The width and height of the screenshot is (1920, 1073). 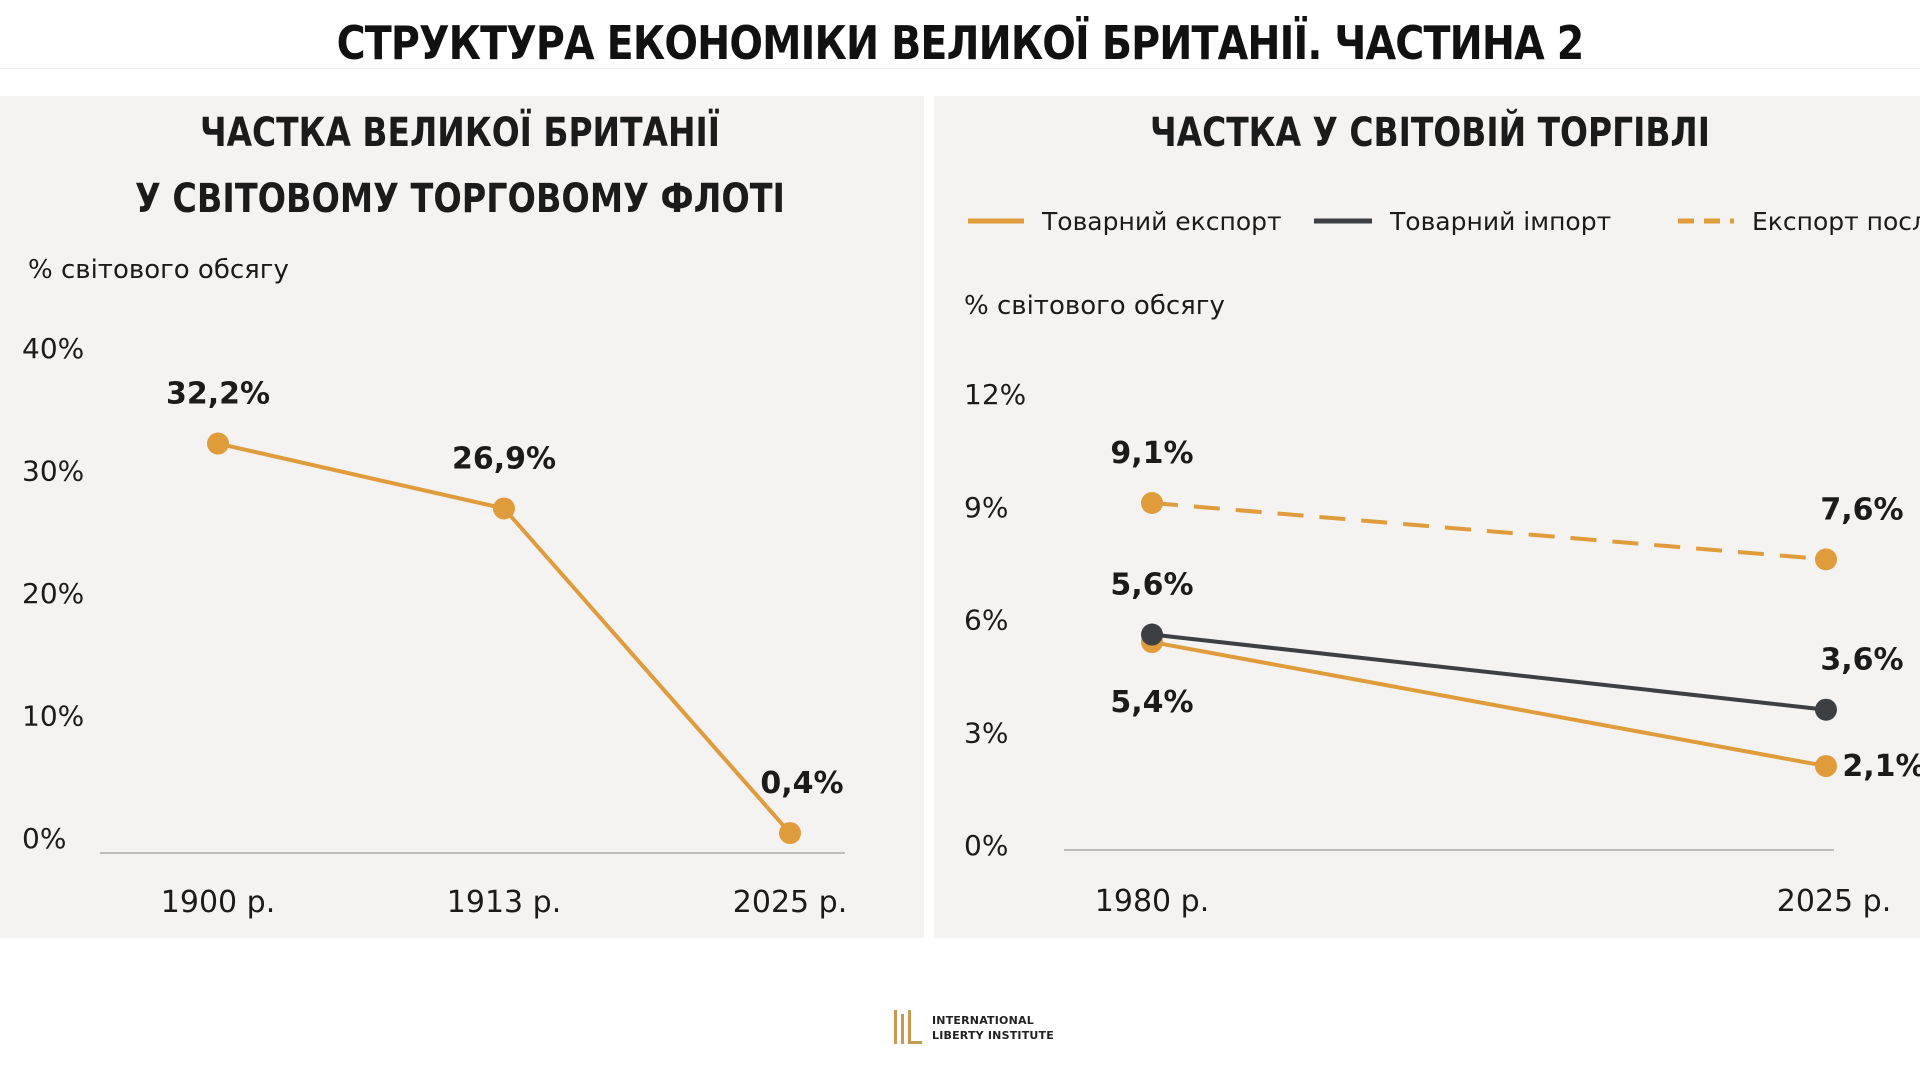 I want to click on legend-label: Товарний експорт, so click(x=1161, y=221).